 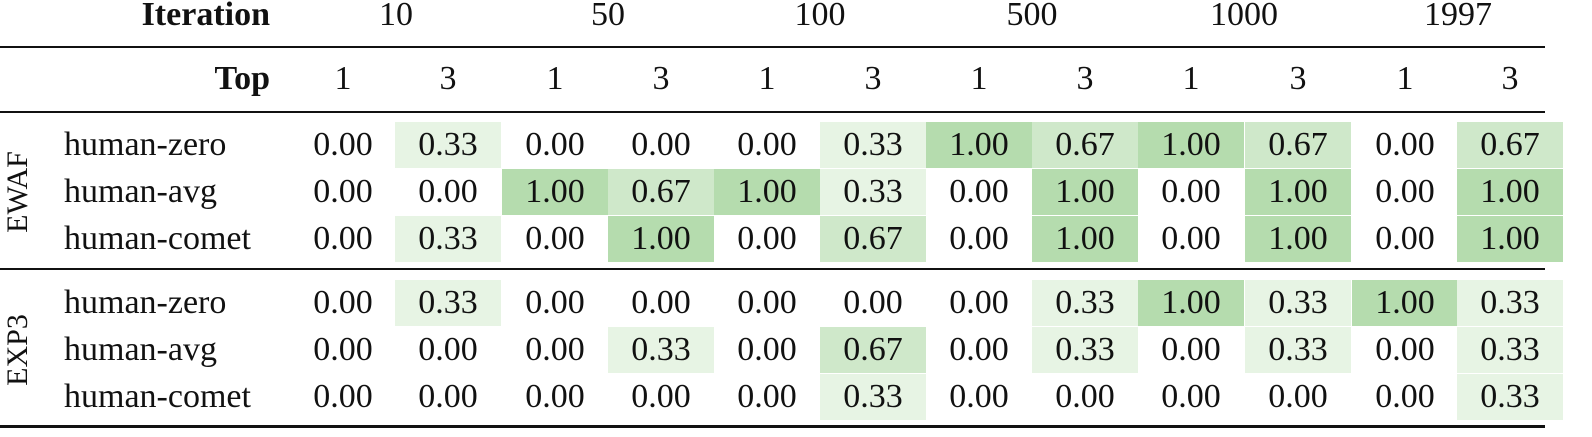 I want to click on iteration-header: 10, so click(x=396, y=16).